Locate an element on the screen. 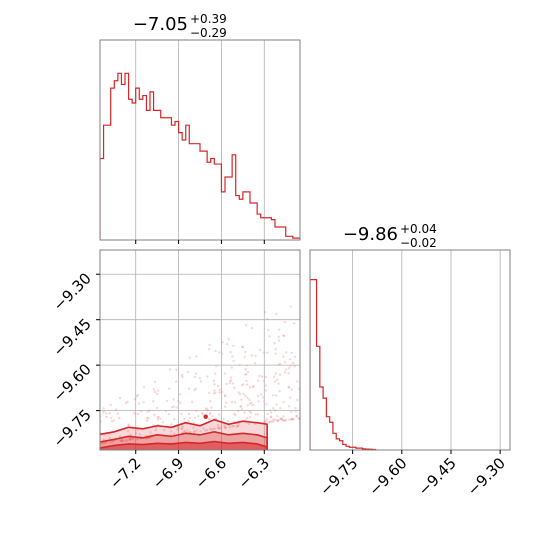  x-tick-label: −9.45 is located at coordinates (437, 476).